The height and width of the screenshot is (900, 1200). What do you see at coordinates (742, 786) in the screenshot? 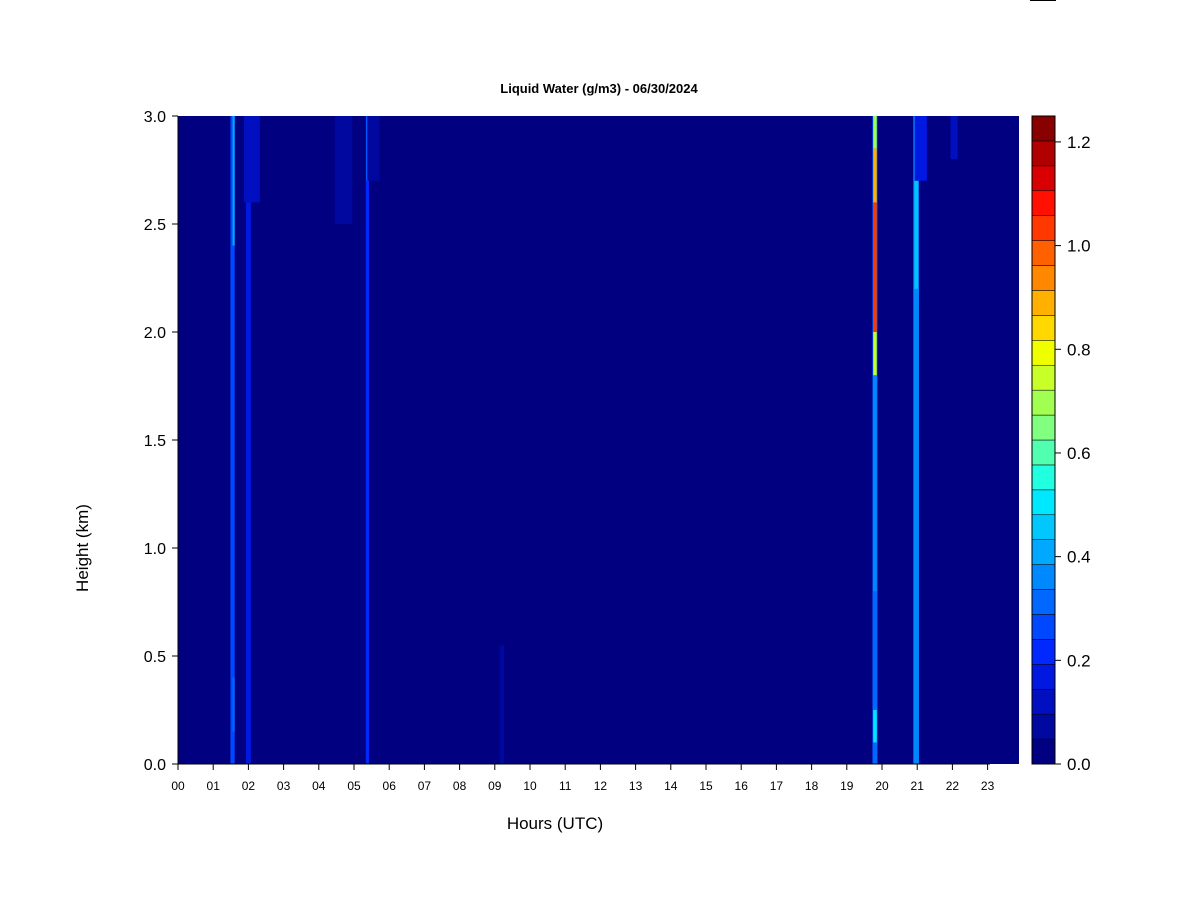
I see `x-tick-label: 16` at bounding box center [742, 786].